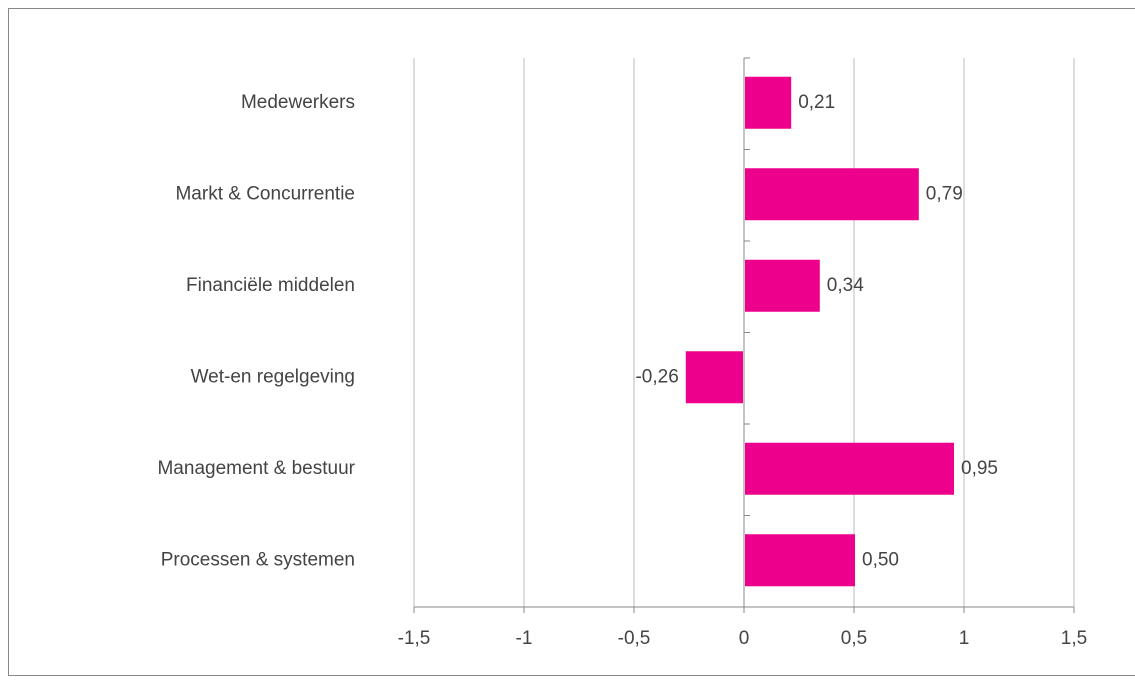 Image resolution: width=1135 pixels, height=684 pixels. Describe the element at coordinates (979, 468) in the screenshot. I see `value-label: 0,95` at that location.